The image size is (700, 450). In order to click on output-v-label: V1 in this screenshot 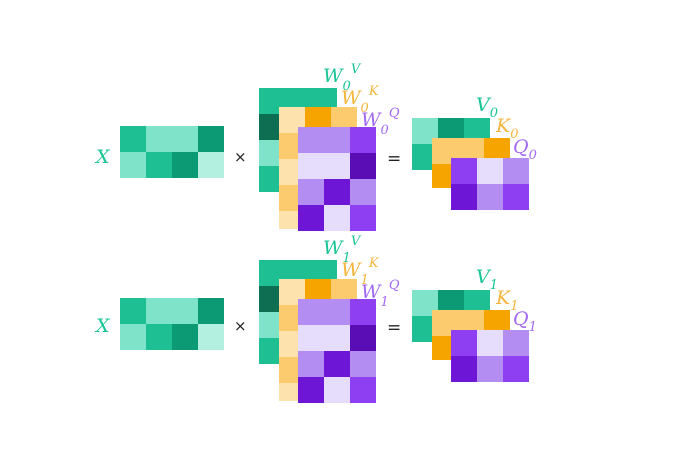, I will do `click(487, 279)`.